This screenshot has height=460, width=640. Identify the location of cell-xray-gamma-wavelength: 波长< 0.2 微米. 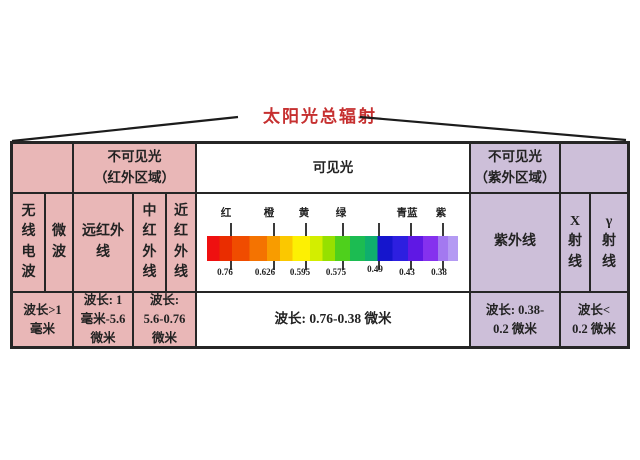
(594, 319).